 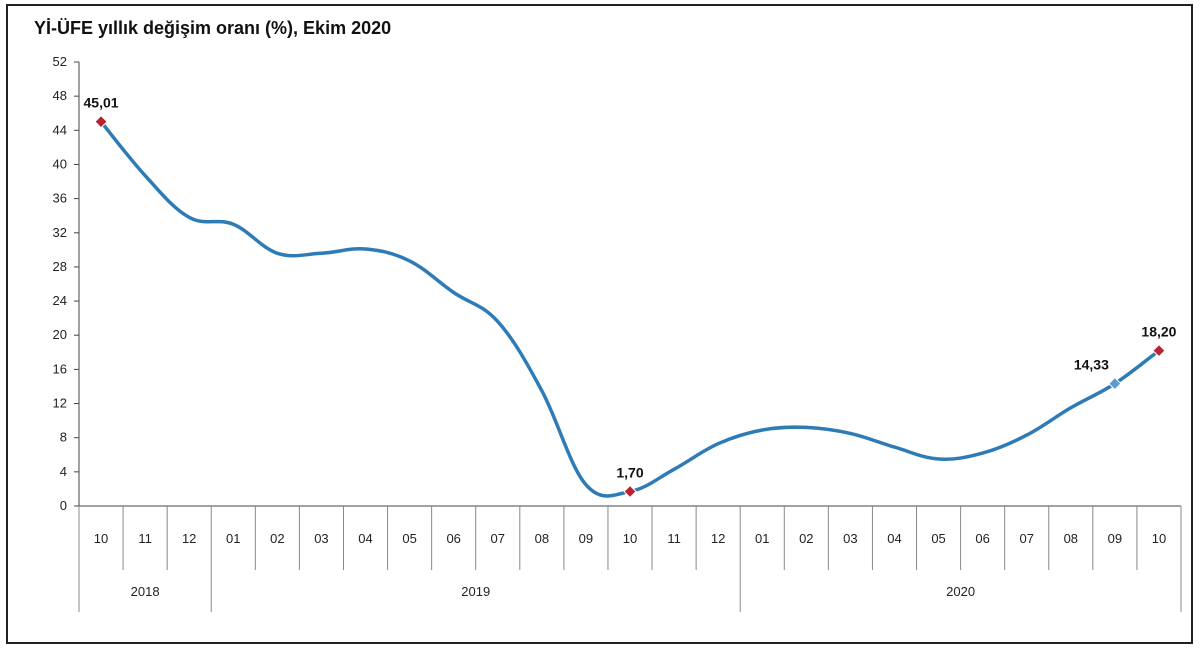 What do you see at coordinates (1158, 332) in the screenshot?
I see `data-label: 18,20` at bounding box center [1158, 332].